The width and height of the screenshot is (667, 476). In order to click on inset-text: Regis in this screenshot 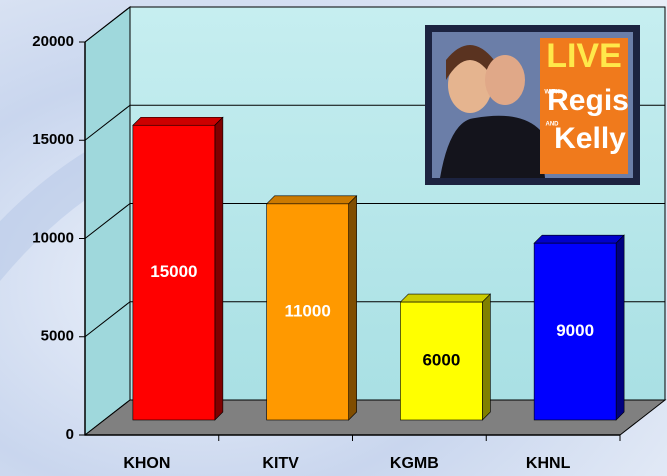, I will do `click(588, 100)`.